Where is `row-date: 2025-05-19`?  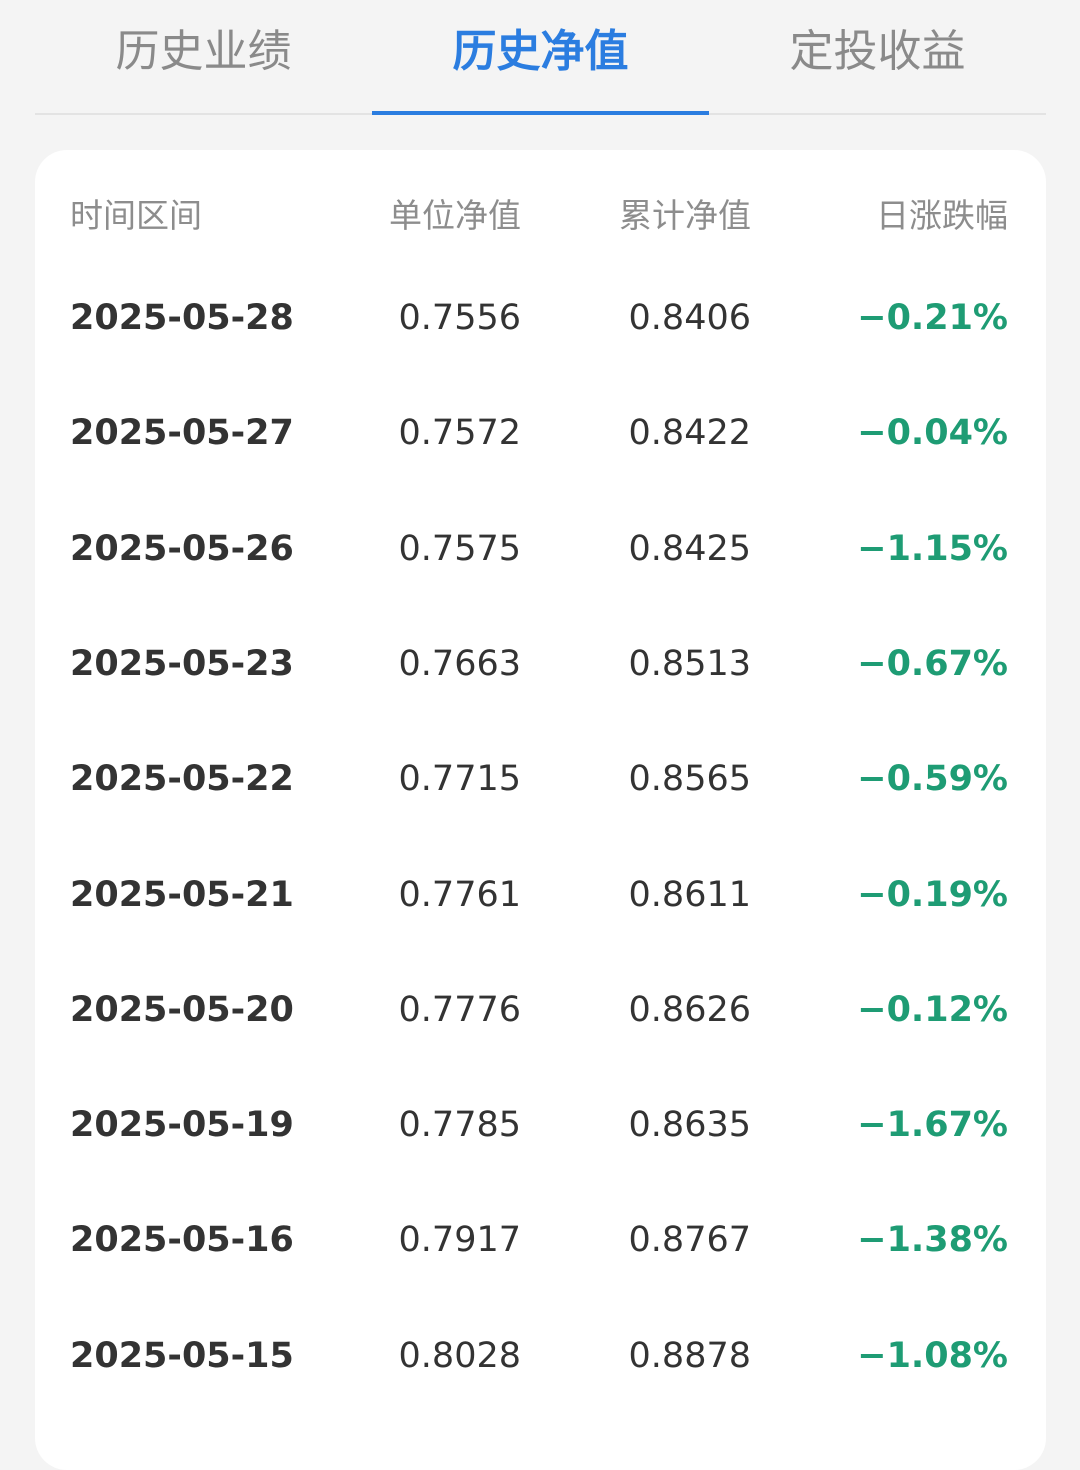
row-date: 2025-05-19 is located at coordinates (182, 1125).